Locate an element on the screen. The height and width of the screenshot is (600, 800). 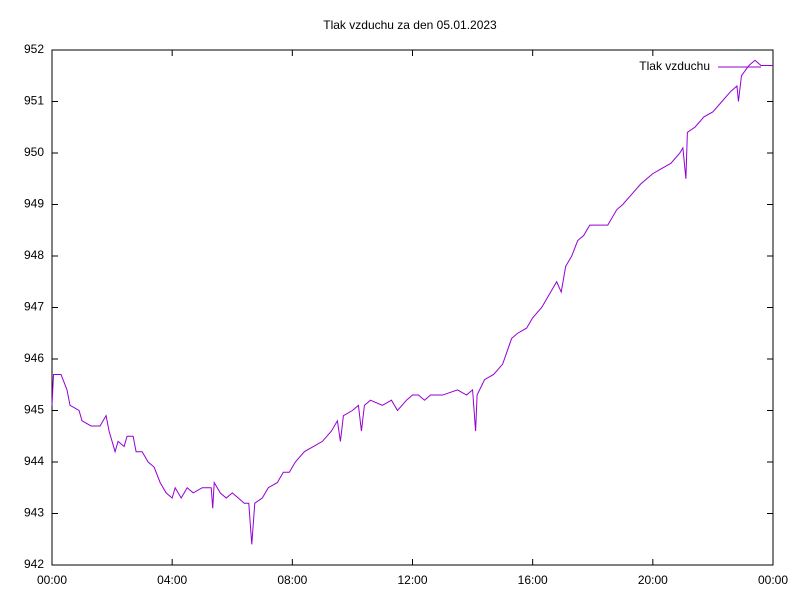
x-tick-label: 04:00 is located at coordinates (172, 580).